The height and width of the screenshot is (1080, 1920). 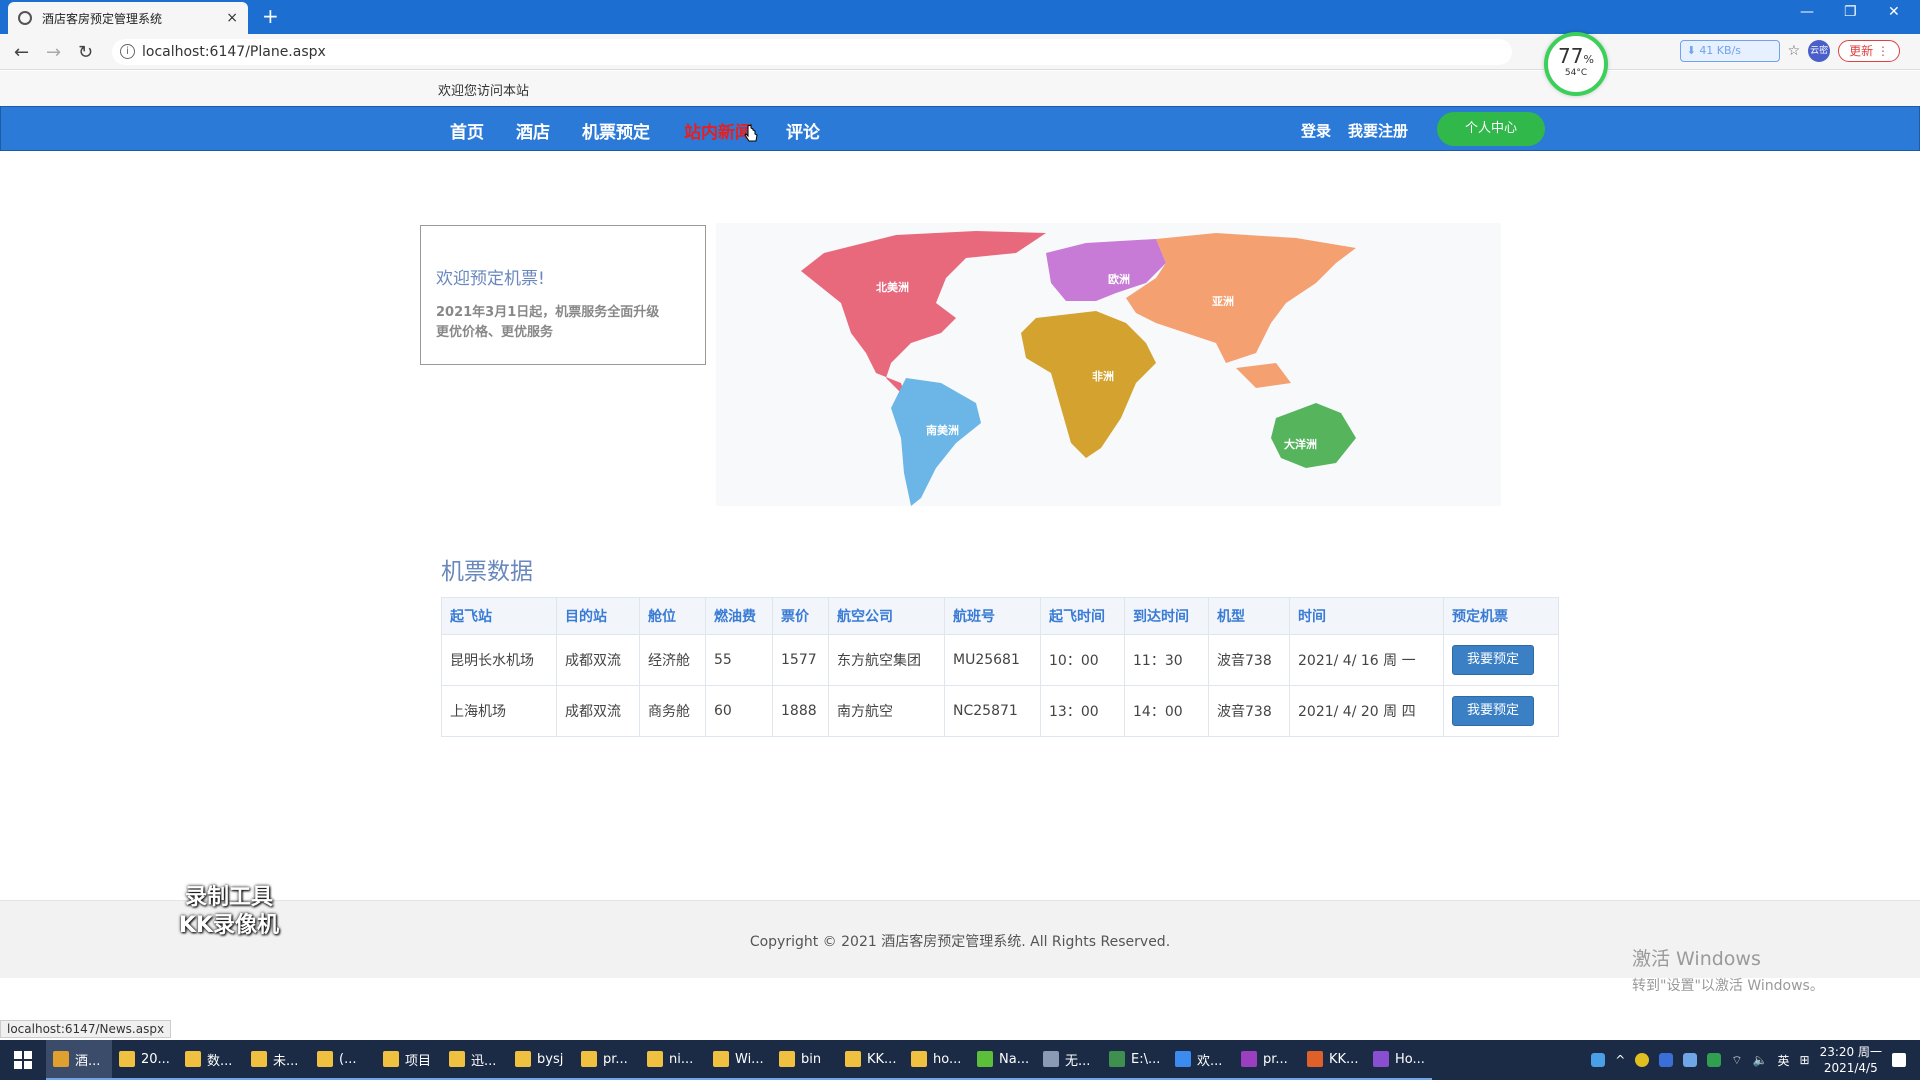 What do you see at coordinates (128, 18) in the screenshot?
I see `browser-tab: 酒店客房预定管理系统 ×` at bounding box center [128, 18].